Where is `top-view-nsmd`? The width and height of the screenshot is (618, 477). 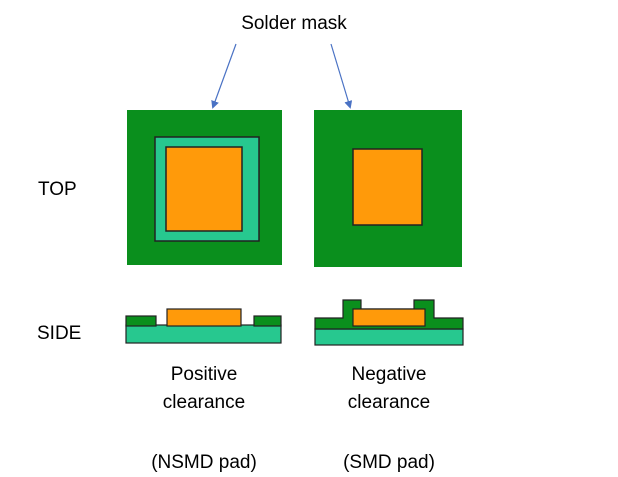
top-view-nsmd is located at coordinates (204, 187).